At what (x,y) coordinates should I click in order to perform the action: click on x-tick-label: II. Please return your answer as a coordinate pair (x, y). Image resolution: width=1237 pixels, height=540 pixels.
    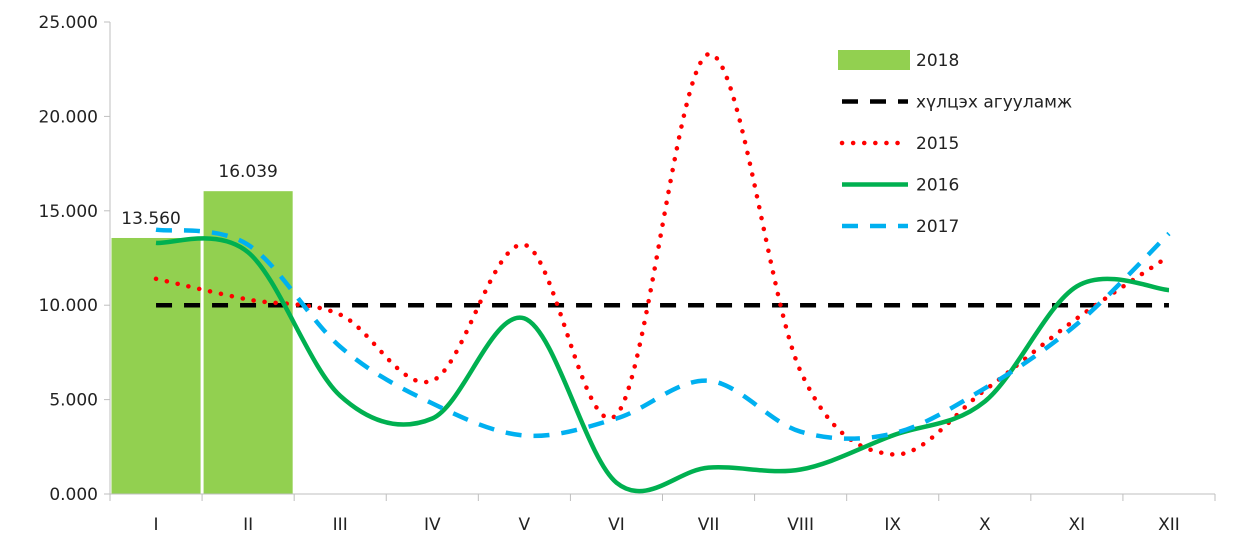
    Looking at the image, I should click on (248, 525).